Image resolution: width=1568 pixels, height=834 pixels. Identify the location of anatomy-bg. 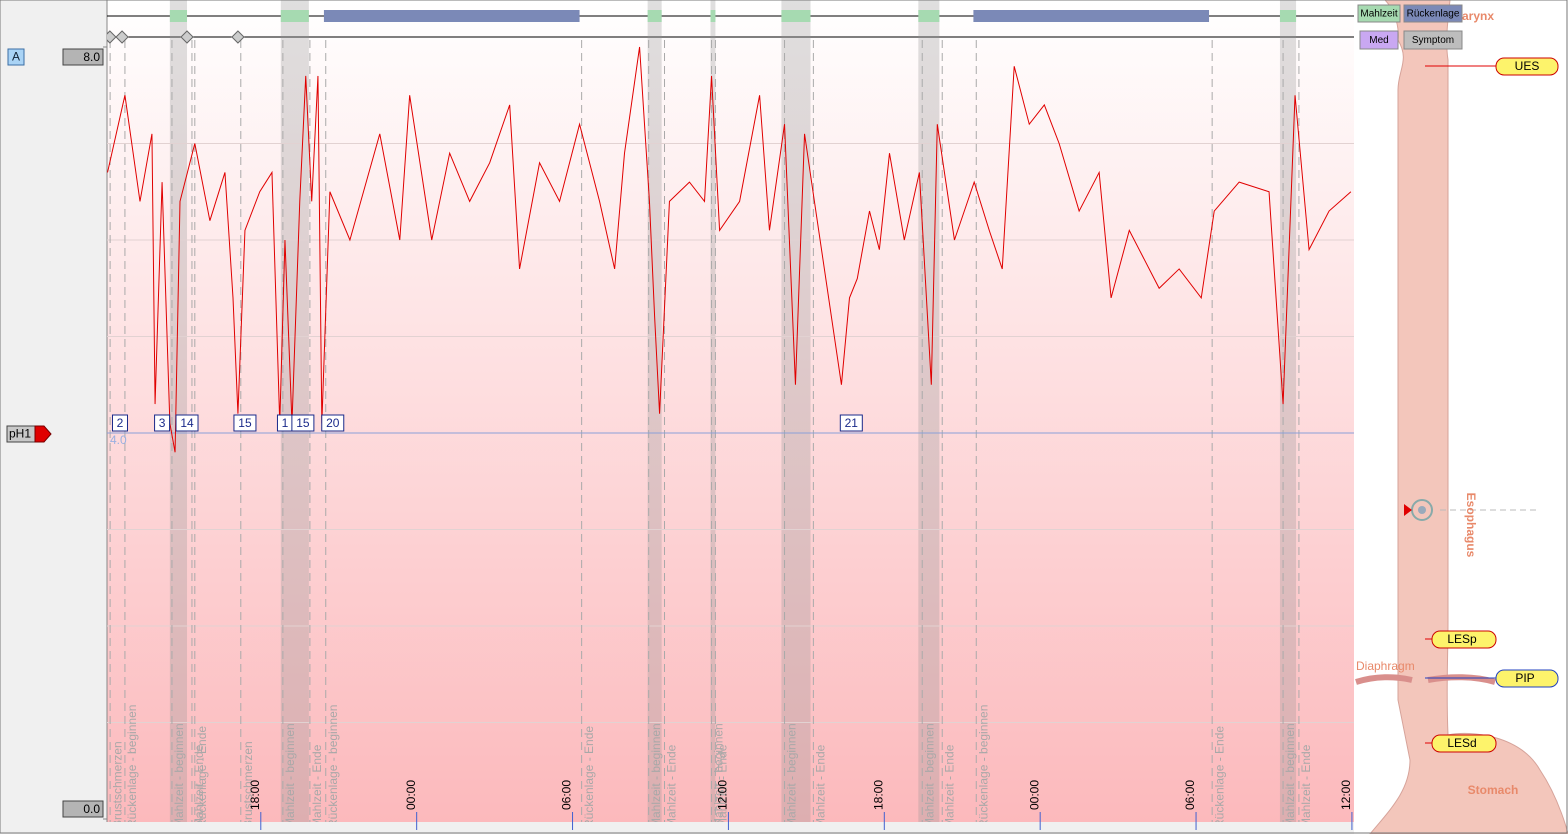
(1461, 417).